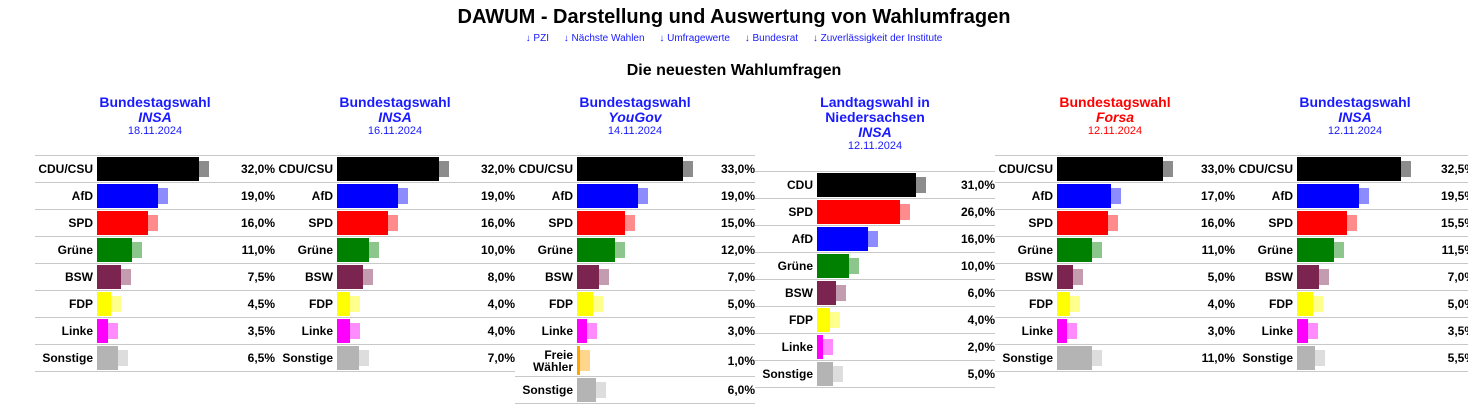 This screenshot has width=1468, height=404. I want to click on nav-link-zuverlaessigkeit: ↓ Zuverlässigkeit der Institute, so click(877, 38).